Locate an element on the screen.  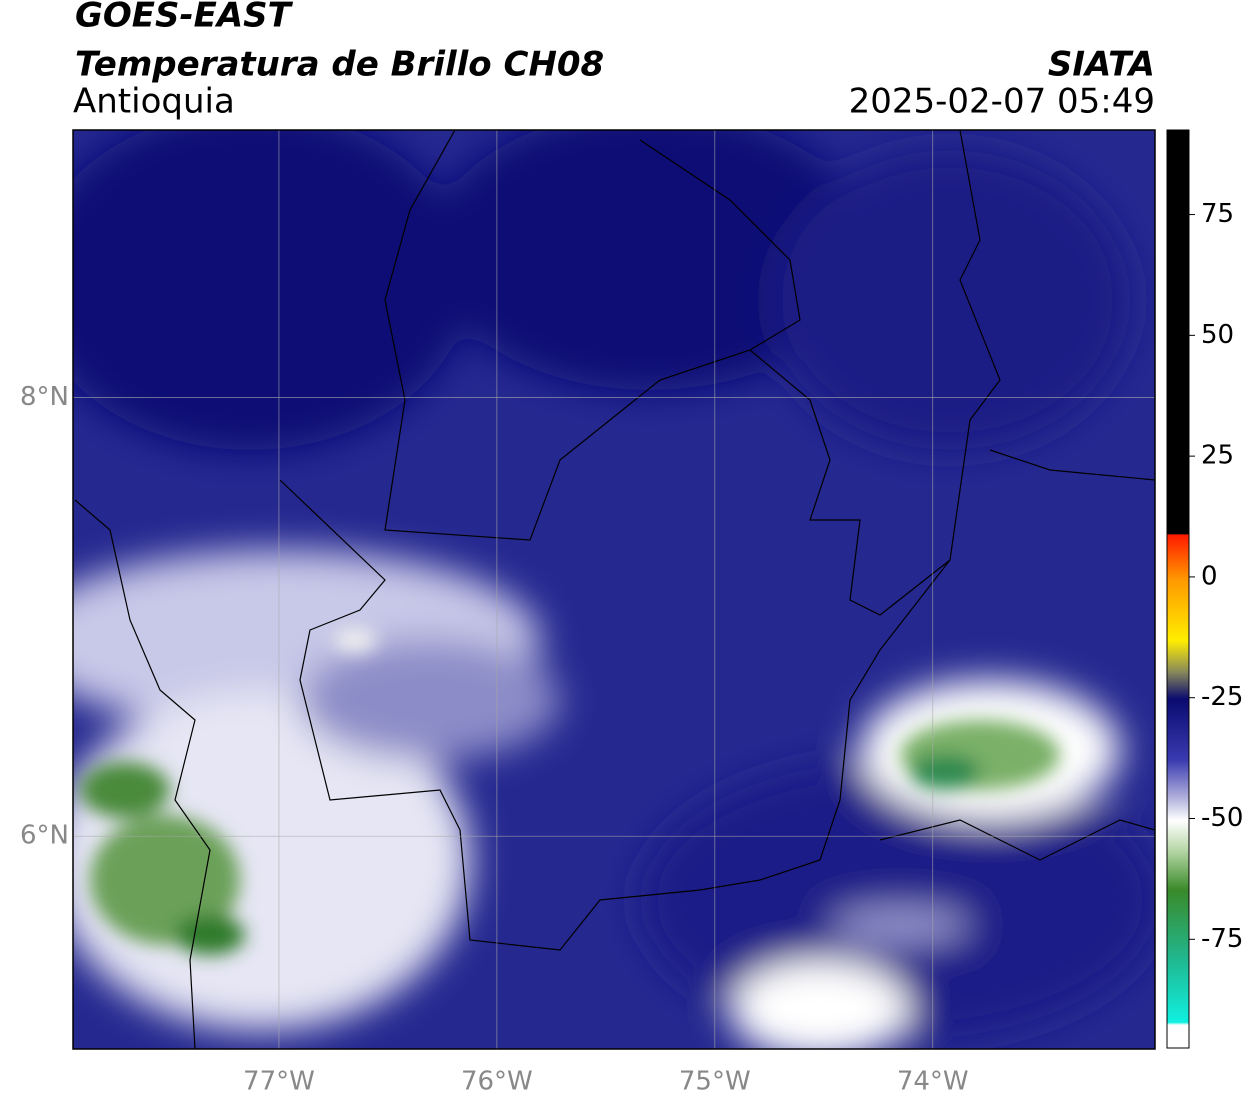
source-label: SIATA is located at coordinates (1101, 65).